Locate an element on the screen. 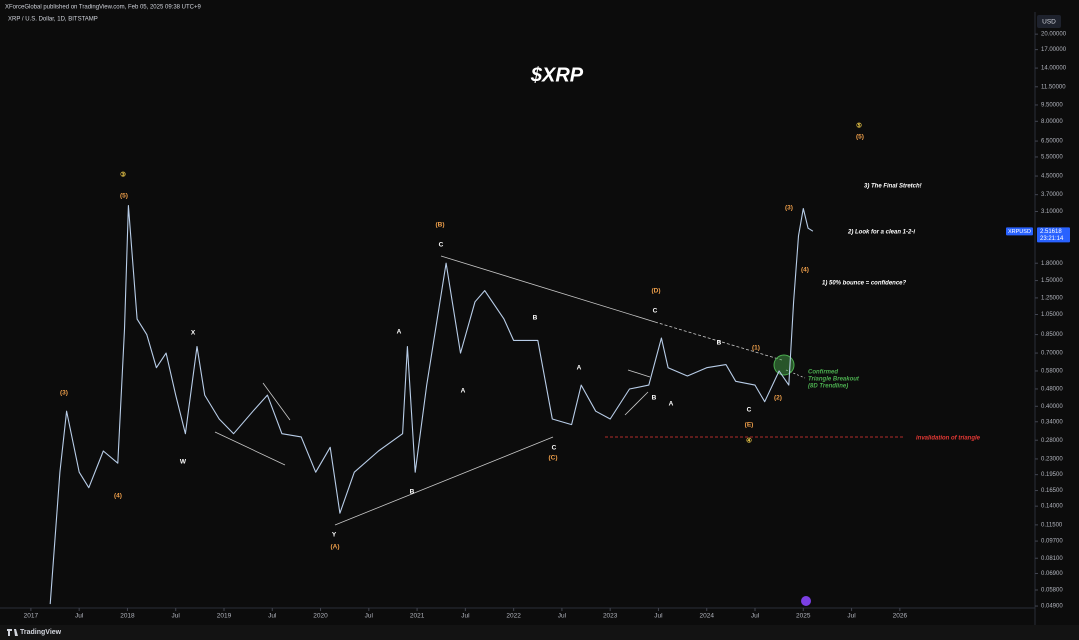  y-tick-label: 0.34000 is located at coordinates (1052, 422).